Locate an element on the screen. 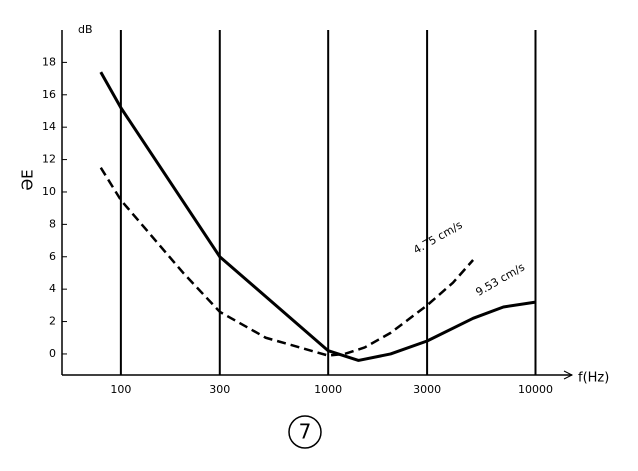 The width and height of the screenshot is (638, 471). x-tick-label: 1000 is located at coordinates (328, 389).